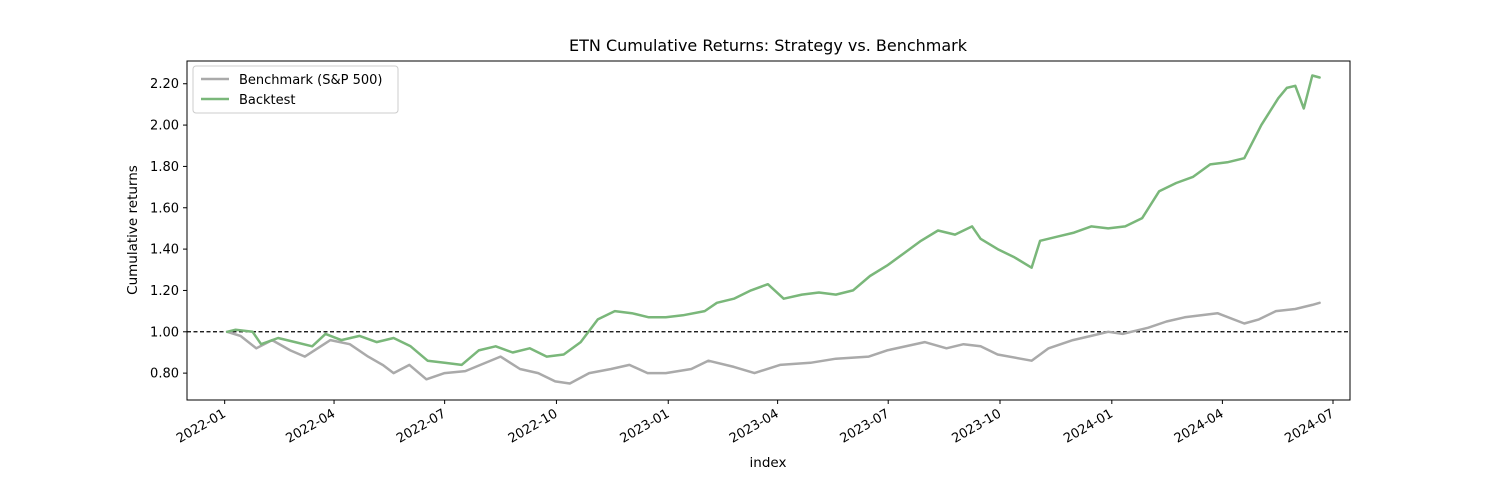 Image resolution: width=1500 pixels, height=500 pixels. Describe the element at coordinates (164, 126) in the screenshot. I see `y-tick-label: 2.00` at that location.